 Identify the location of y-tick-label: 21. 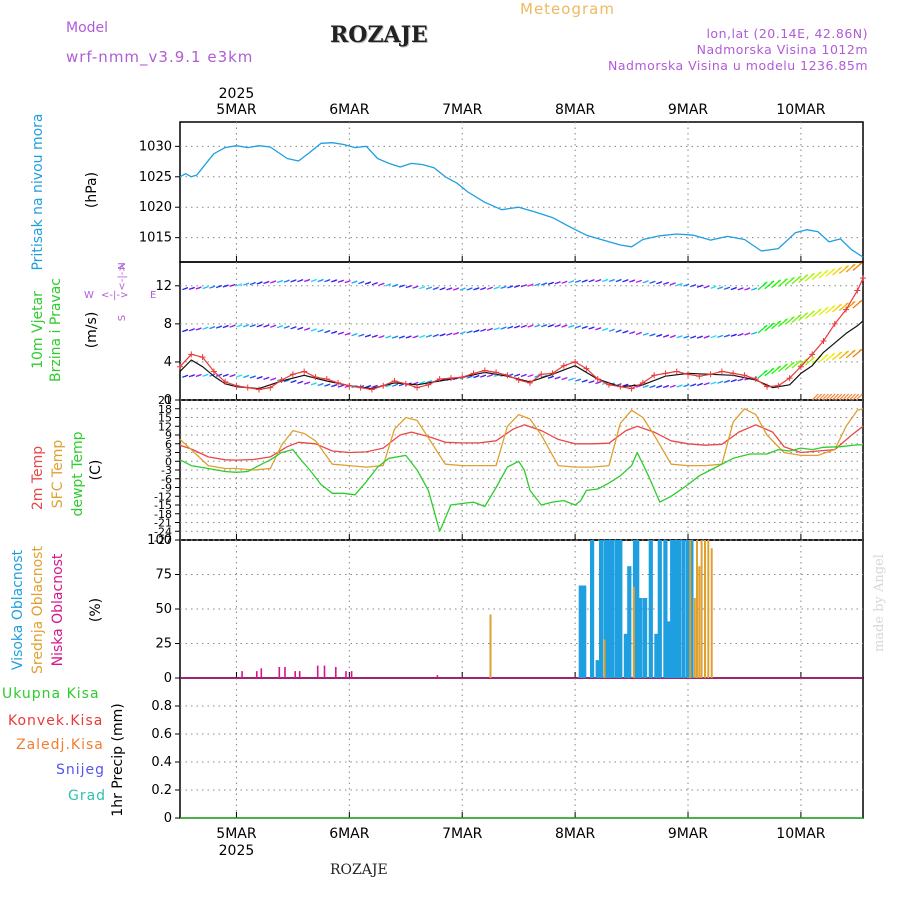
(165, 400).